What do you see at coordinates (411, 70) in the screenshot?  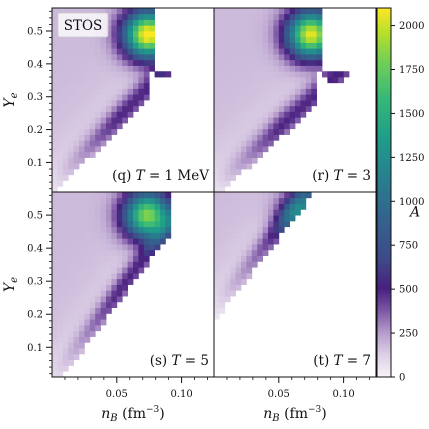 I see `colorbar-tick-label: 1750` at bounding box center [411, 70].